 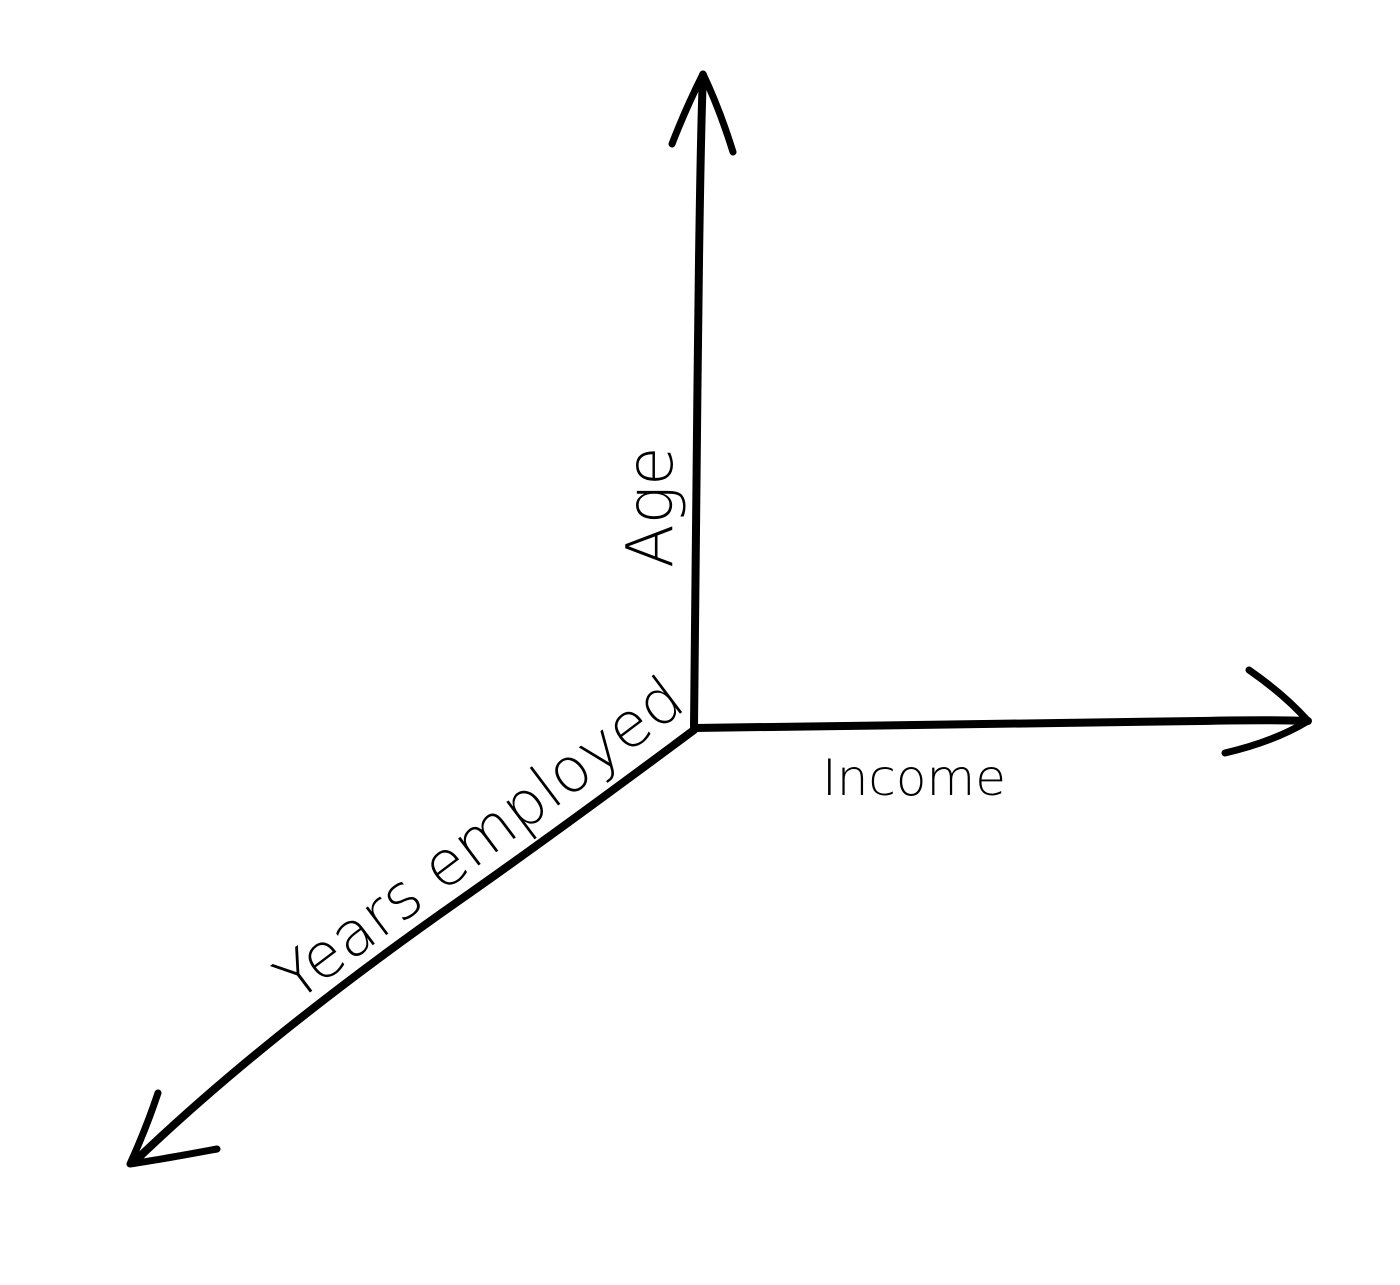 I want to click on years-employed-axis, so click(x=412, y=947).